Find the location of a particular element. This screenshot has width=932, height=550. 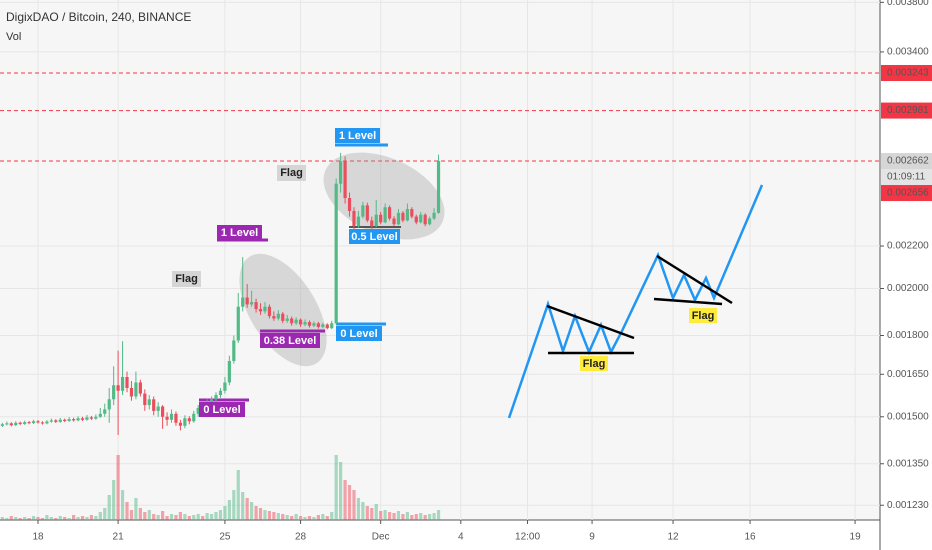

trend-line is located at coordinates (694, 279).